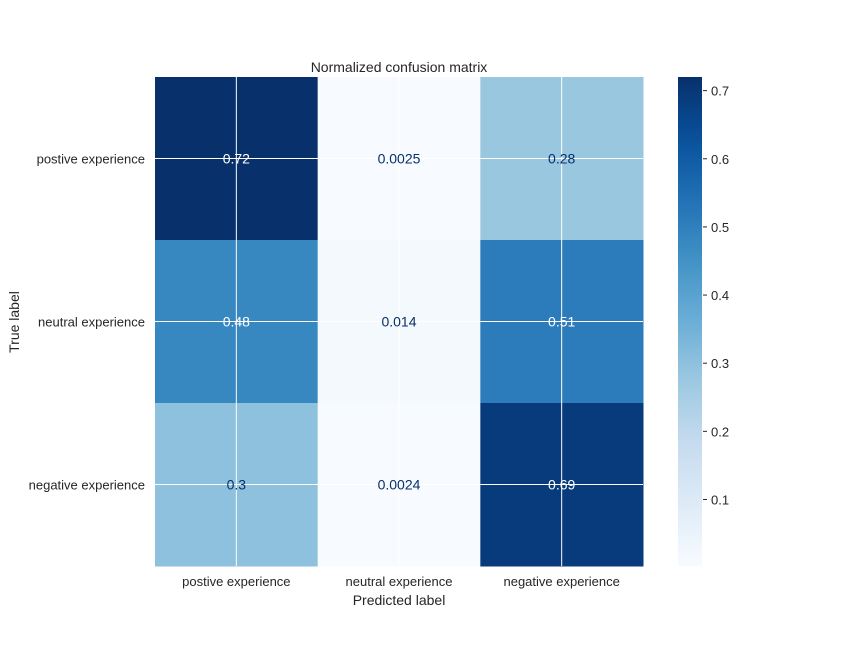 The height and width of the screenshot is (648, 864). Describe the element at coordinates (720, 227) in the screenshot. I see `colorbar-tick-label: 0.5` at that location.